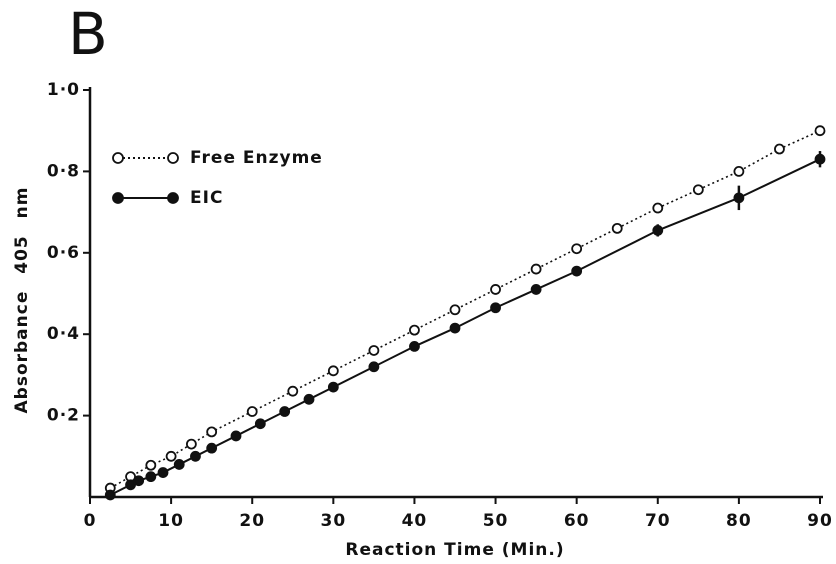 Image resolution: width=836 pixels, height=564 pixels. Describe the element at coordinates (88, 34) in the screenshot. I see `chart-title: B` at that location.